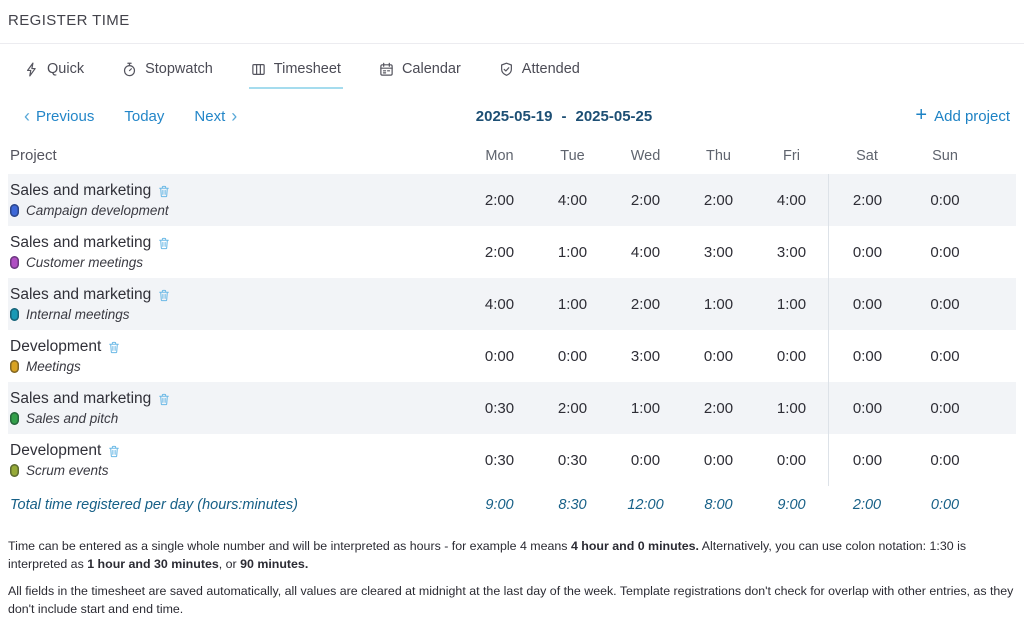 The width and height of the screenshot is (1024, 631). Describe the element at coordinates (645, 505) in the screenshot. I see `total-time-cell: 12:00` at that location.